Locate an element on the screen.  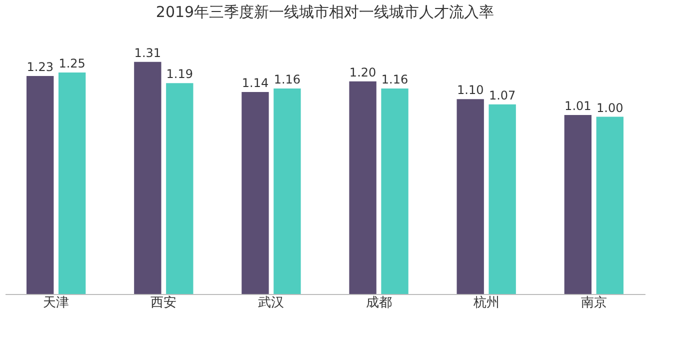
data-label: 1.23 is located at coordinates (40, 67).